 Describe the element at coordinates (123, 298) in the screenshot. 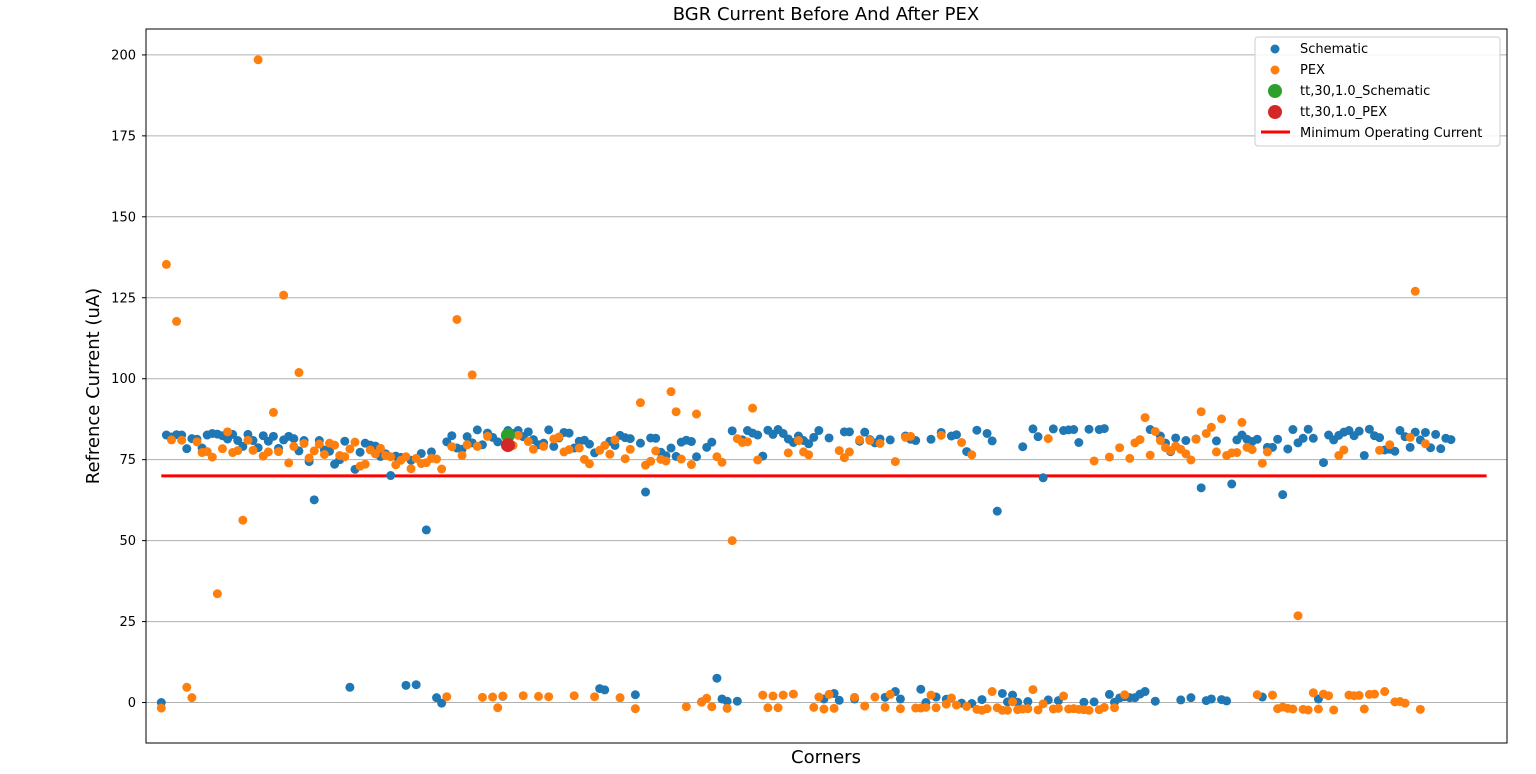

I see `y-tick-label: 125` at that location.